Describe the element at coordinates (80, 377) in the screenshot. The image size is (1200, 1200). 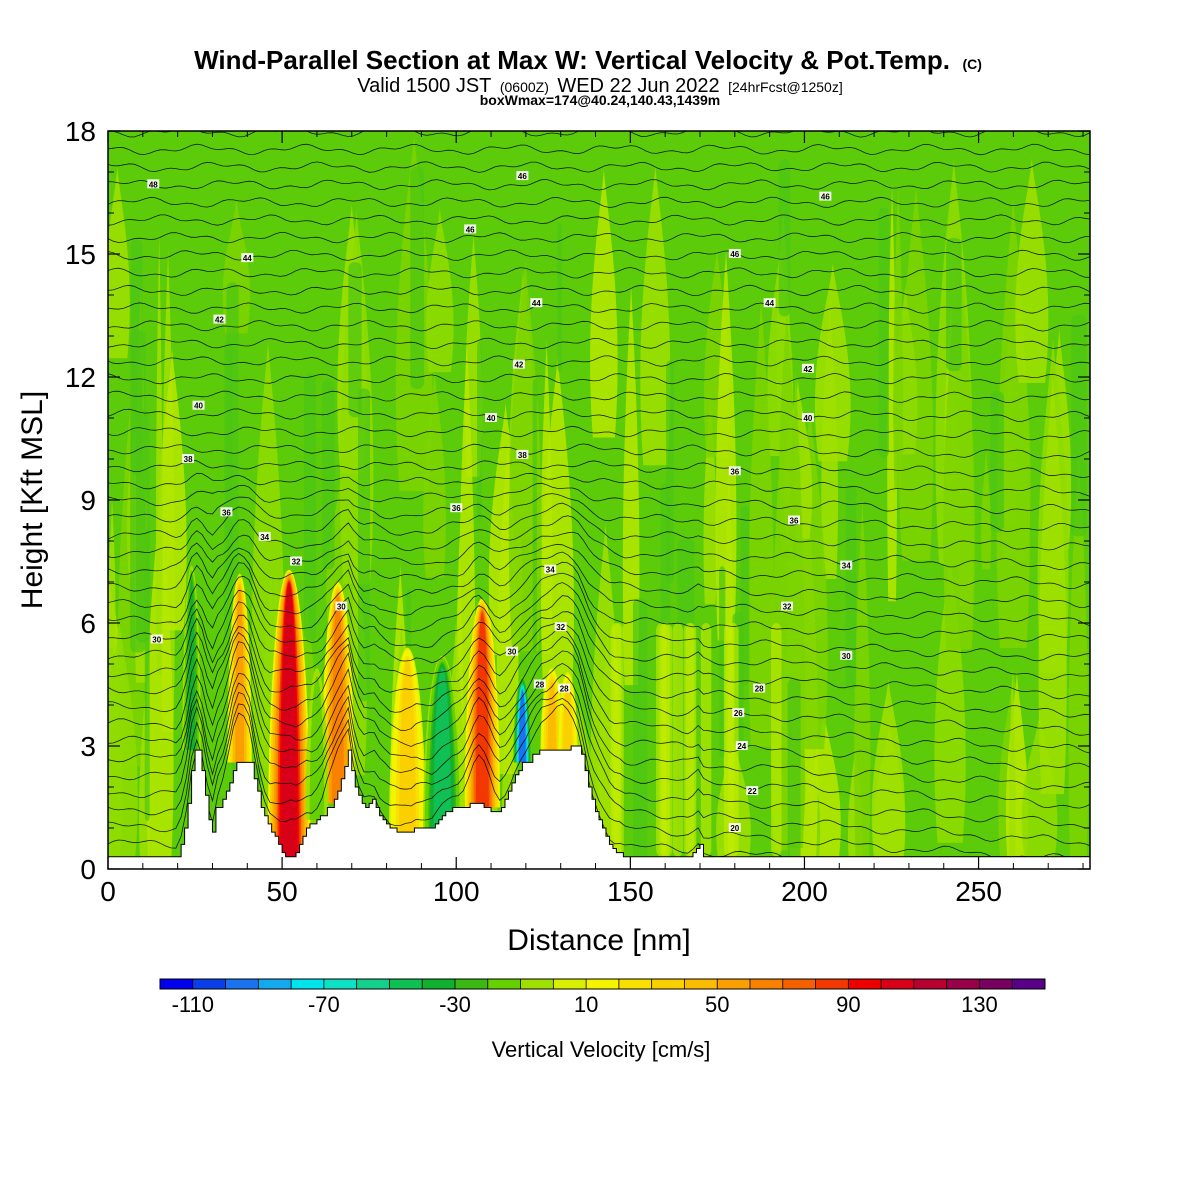
I see `y-tick-label: 12` at that location.